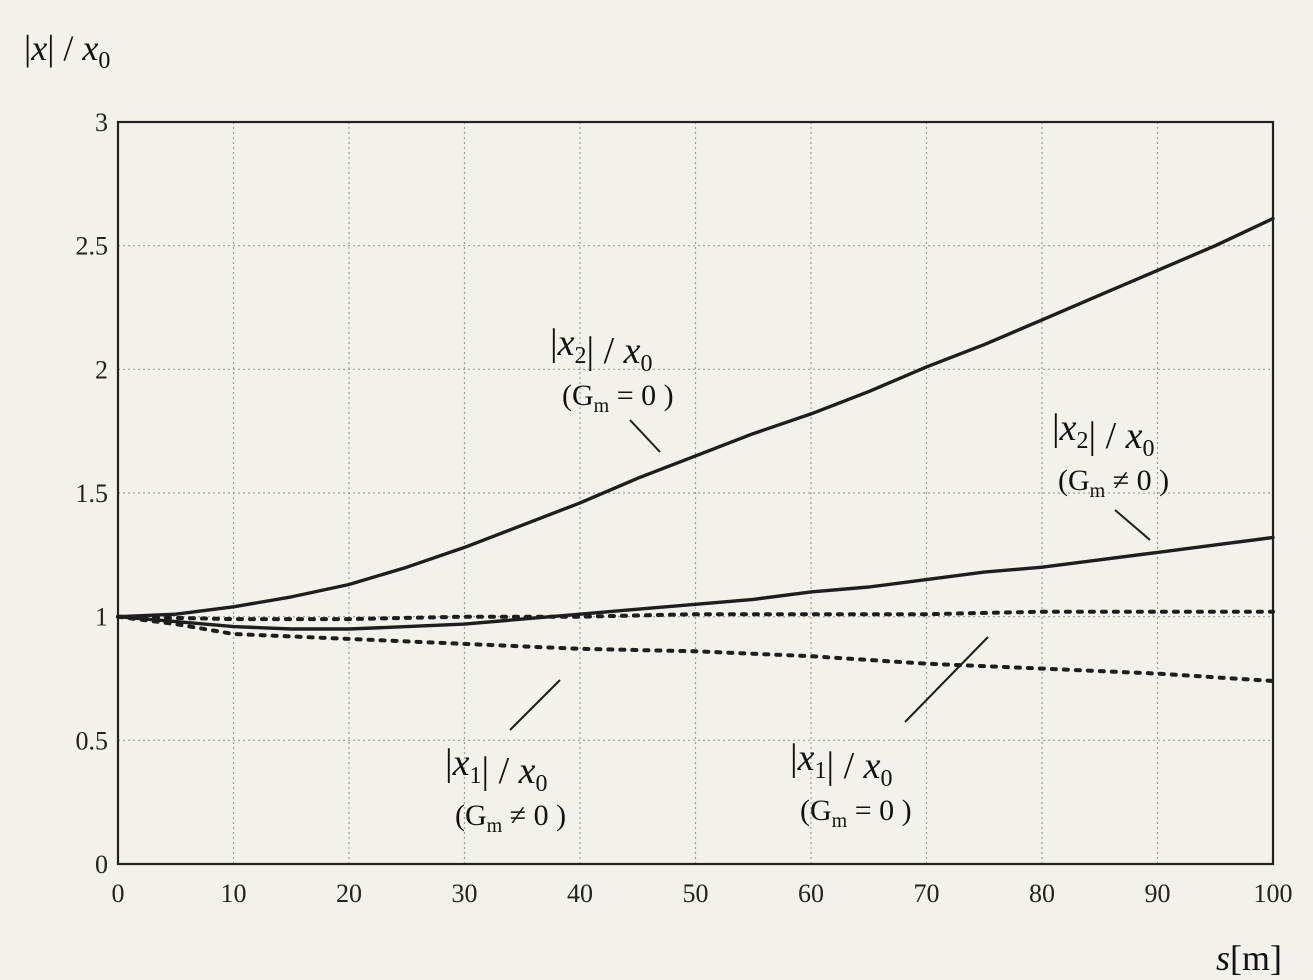 This screenshot has height=980, width=1313. What do you see at coordinates (92, 740) in the screenshot?
I see `y-tick-label: 0.5` at bounding box center [92, 740].